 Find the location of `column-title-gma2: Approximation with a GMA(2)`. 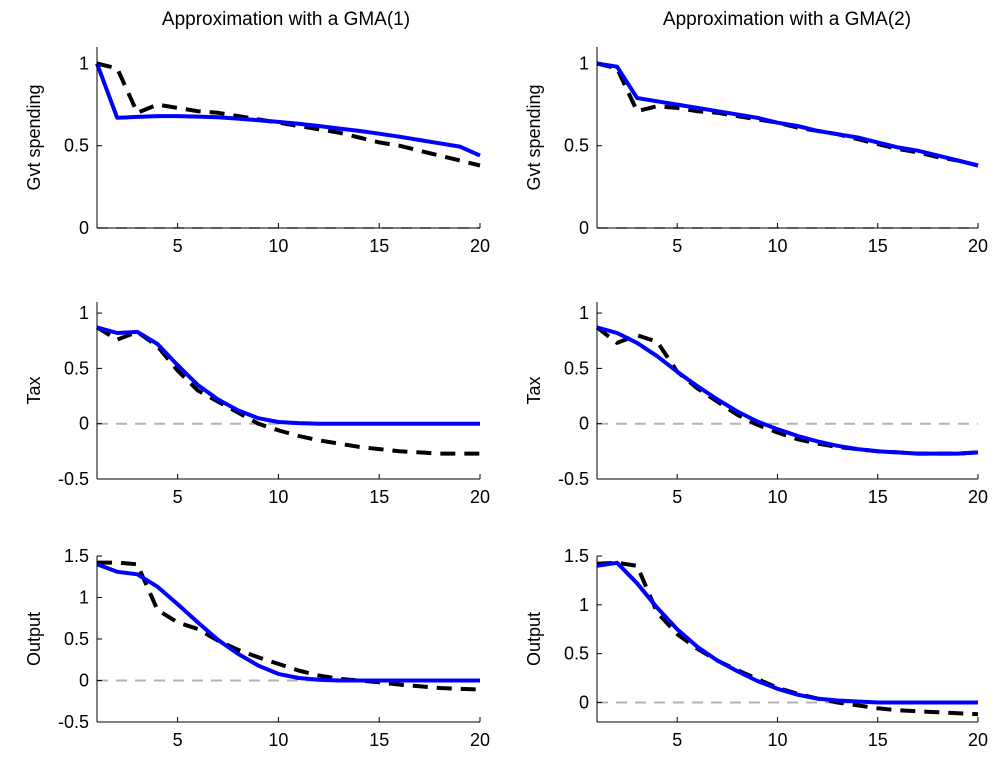

column-title-gma2: Approximation with a GMA(2) is located at coordinates (787, 19).